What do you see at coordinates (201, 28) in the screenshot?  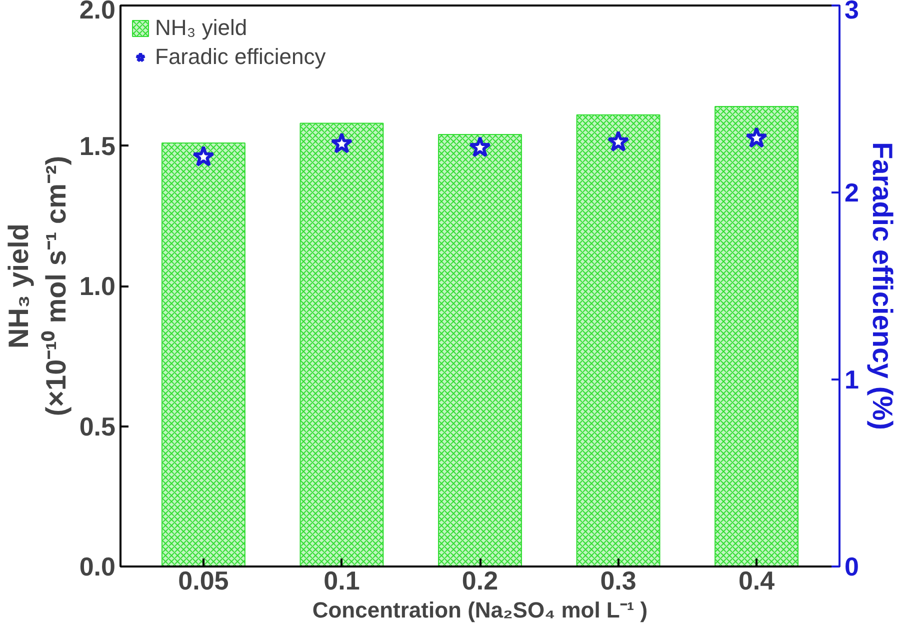 I see `legend-label: NH₃ yield` at bounding box center [201, 28].